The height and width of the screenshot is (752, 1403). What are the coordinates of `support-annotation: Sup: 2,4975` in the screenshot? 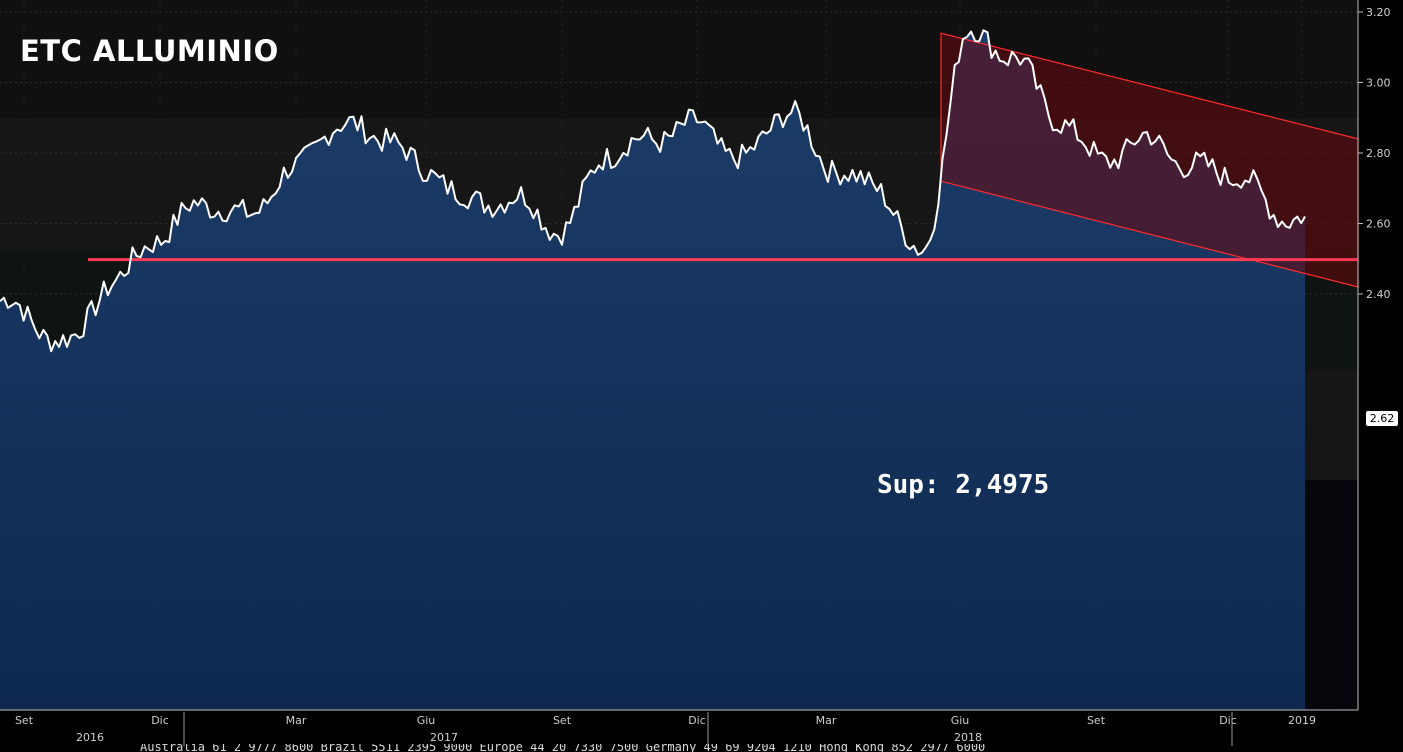 It's located at (963, 485).